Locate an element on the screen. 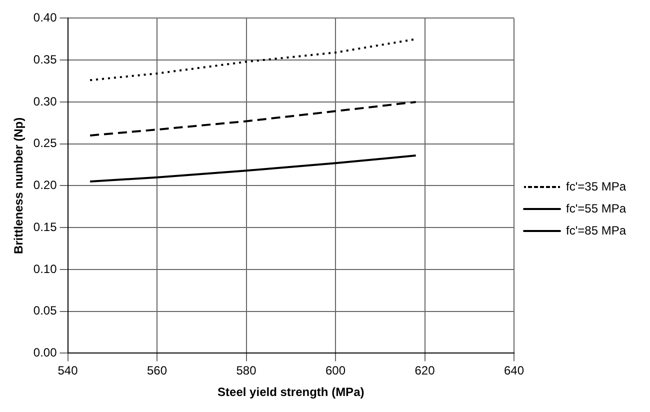 The image size is (650, 412). y-tick-label: 0.25 is located at coordinates (45, 143).